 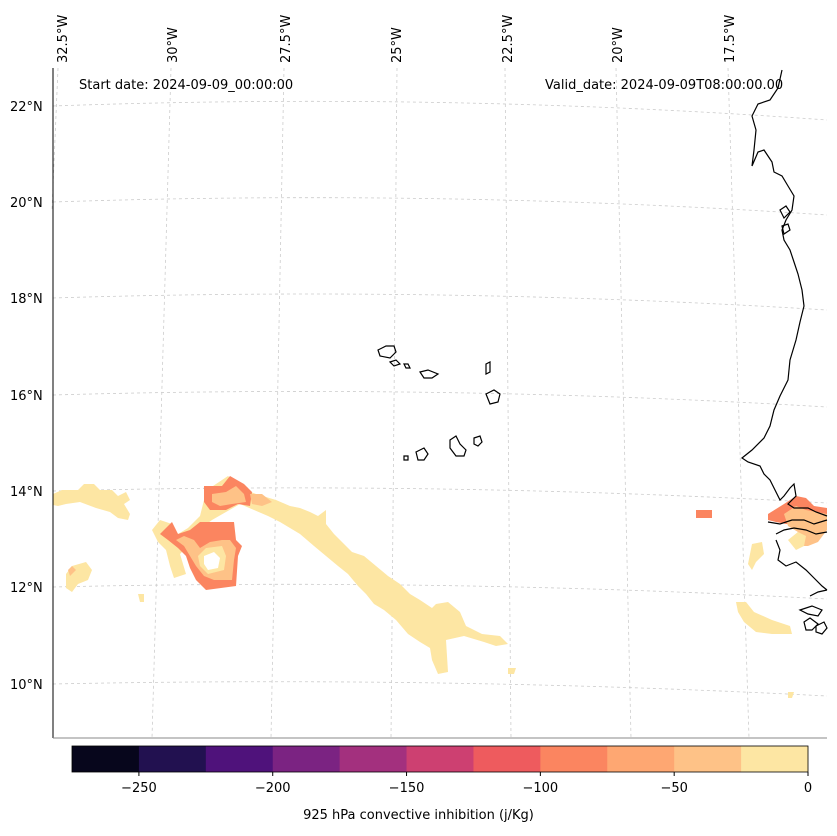 What do you see at coordinates (63, 39) in the screenshot?
I see `lon-label: 32.5°W` at bounding box center [63, 39].